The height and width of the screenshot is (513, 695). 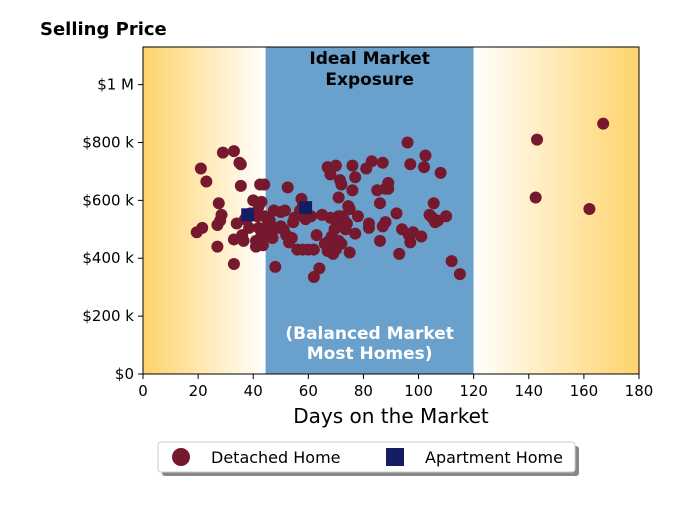 I want to click on legend-detached-marker, so click(x=181, y=457).